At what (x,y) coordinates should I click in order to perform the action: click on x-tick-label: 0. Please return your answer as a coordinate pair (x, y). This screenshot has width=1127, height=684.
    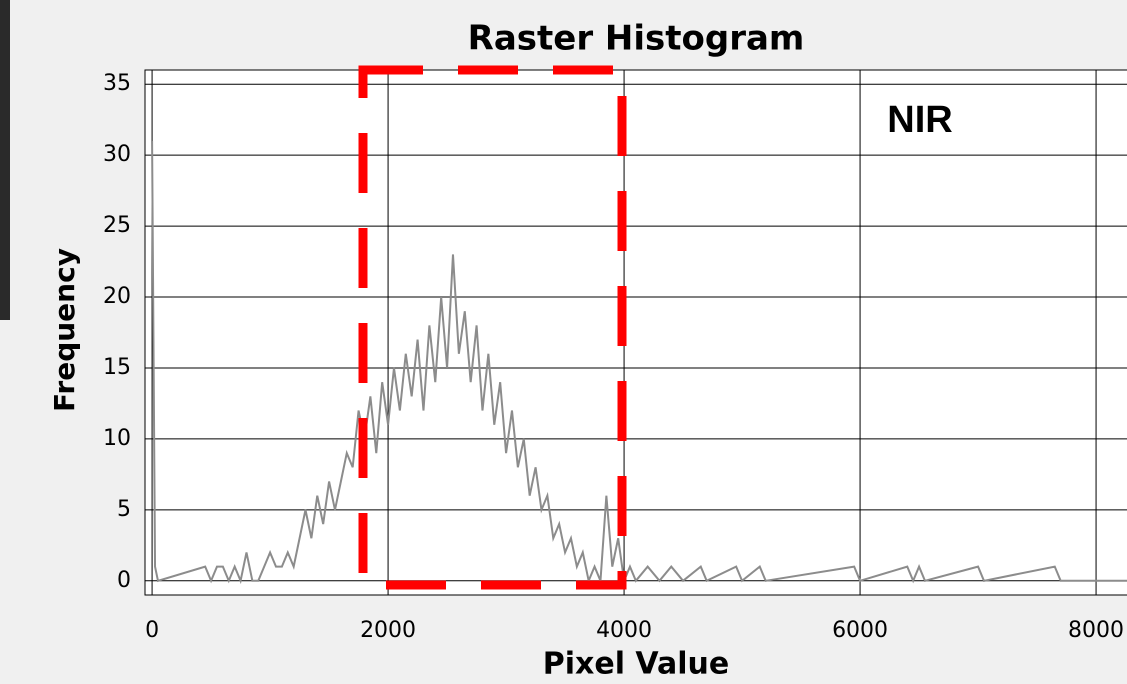
    Looking at the image, I should click on (152, 630).